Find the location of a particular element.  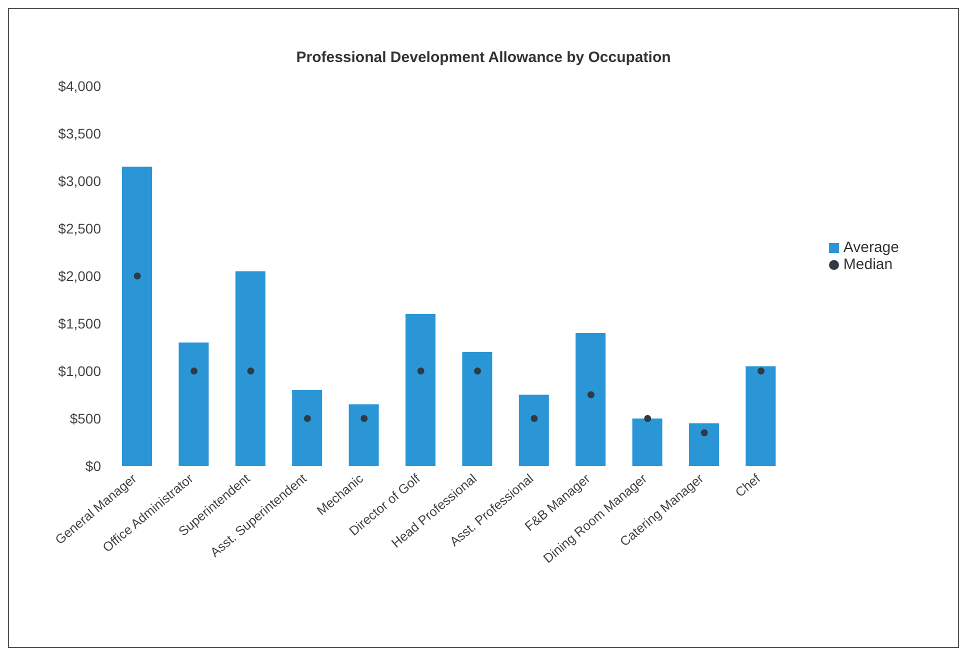

y-tick-label: $3,000 is located at coordinates (80, 180).